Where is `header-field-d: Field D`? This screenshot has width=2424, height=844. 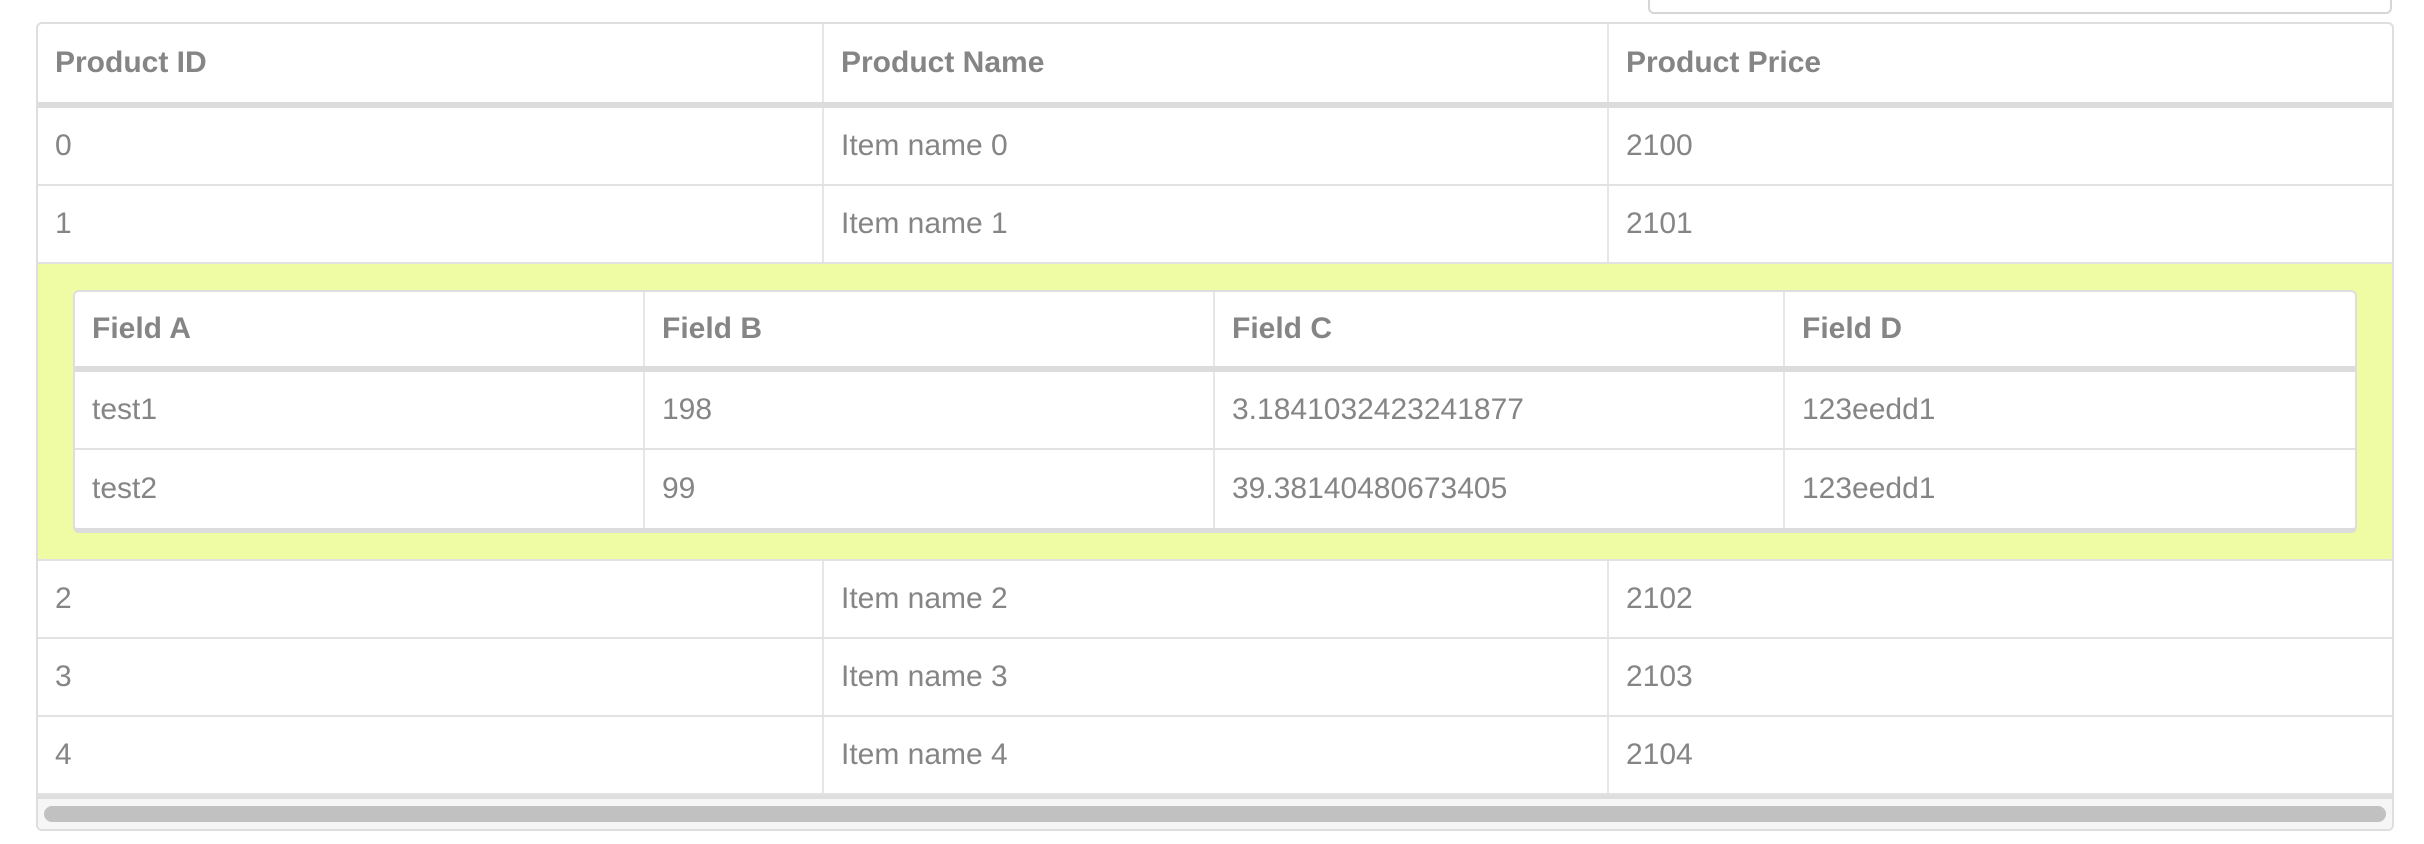 header-field-d: Field D is located at coordinates (1852, 328).